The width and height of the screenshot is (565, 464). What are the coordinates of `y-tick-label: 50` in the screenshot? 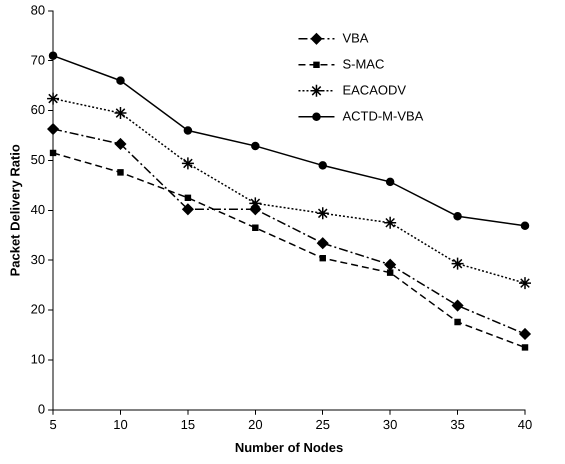 It's located at (38, 160).